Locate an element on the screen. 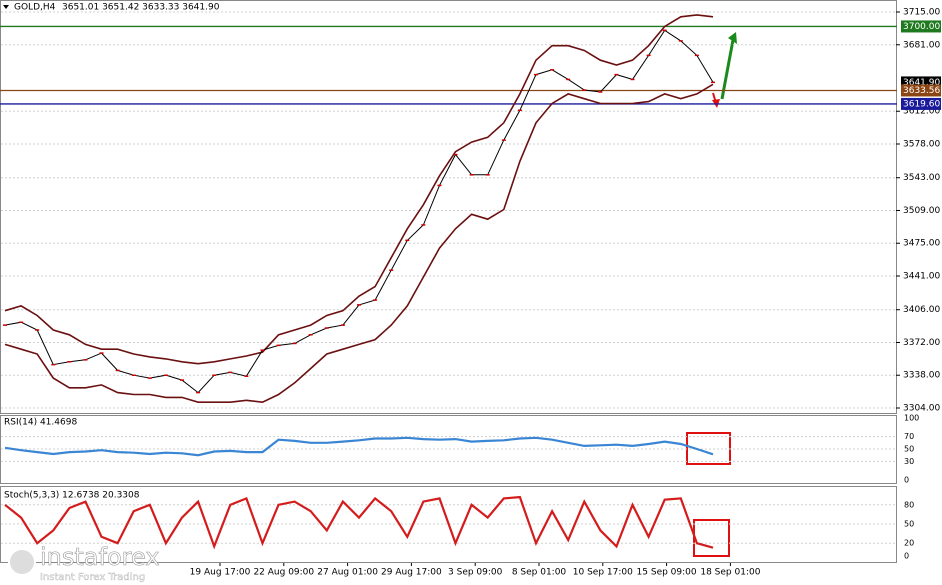 This screenshot has height=585, width=942. ohlc: 3651.01 3651.42 3633.33 3641.90 is located at coordinates (141, 8).